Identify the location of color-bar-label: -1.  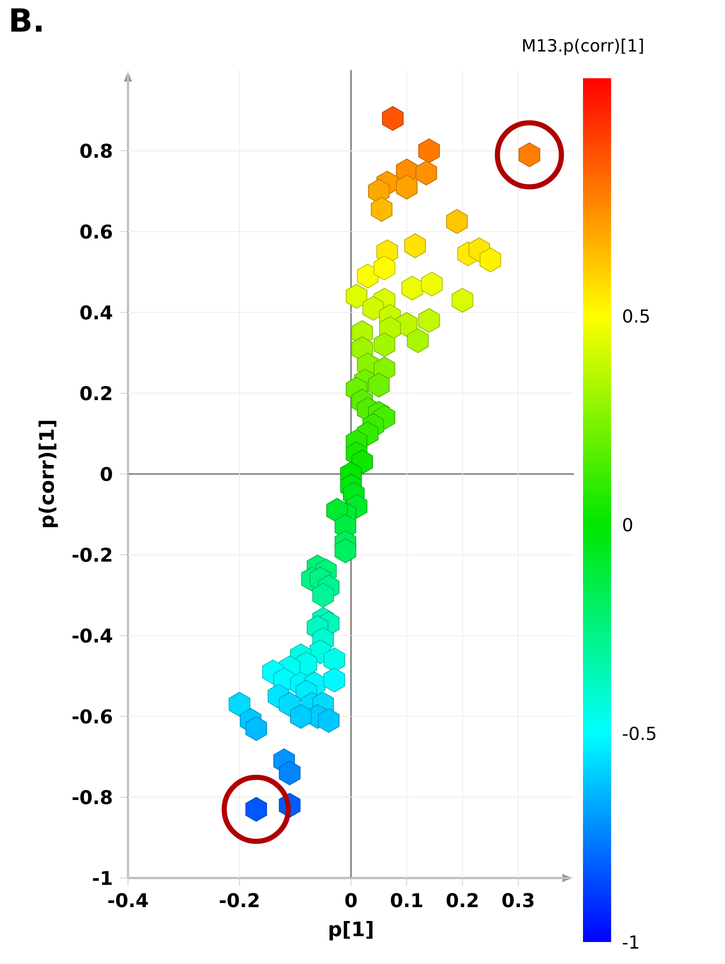
(630, 942).